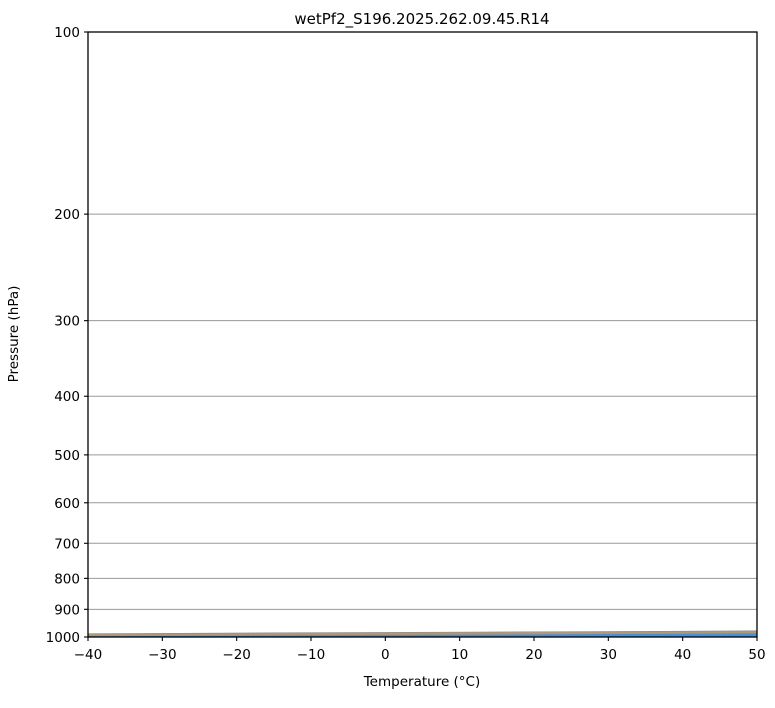 The width and height of the screenshot is (775, 708). What do you see at coordinates (385, 655) in the screenshot?
I see `x-tick-label: 0` at bounding box center [385, 655].